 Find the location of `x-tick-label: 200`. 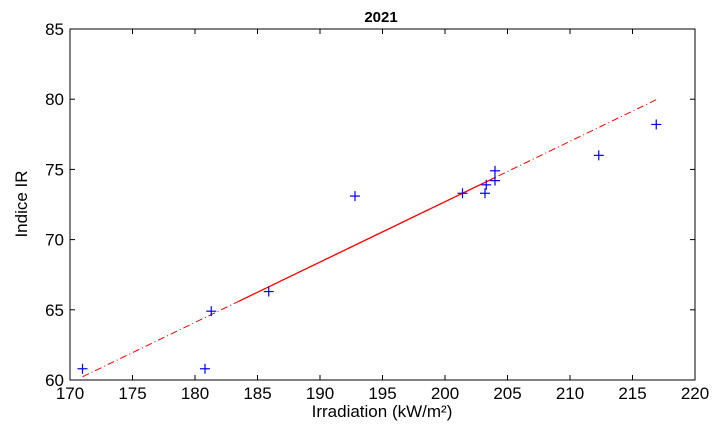

x-tick-label: 200 is located at coordinates (445, 393).